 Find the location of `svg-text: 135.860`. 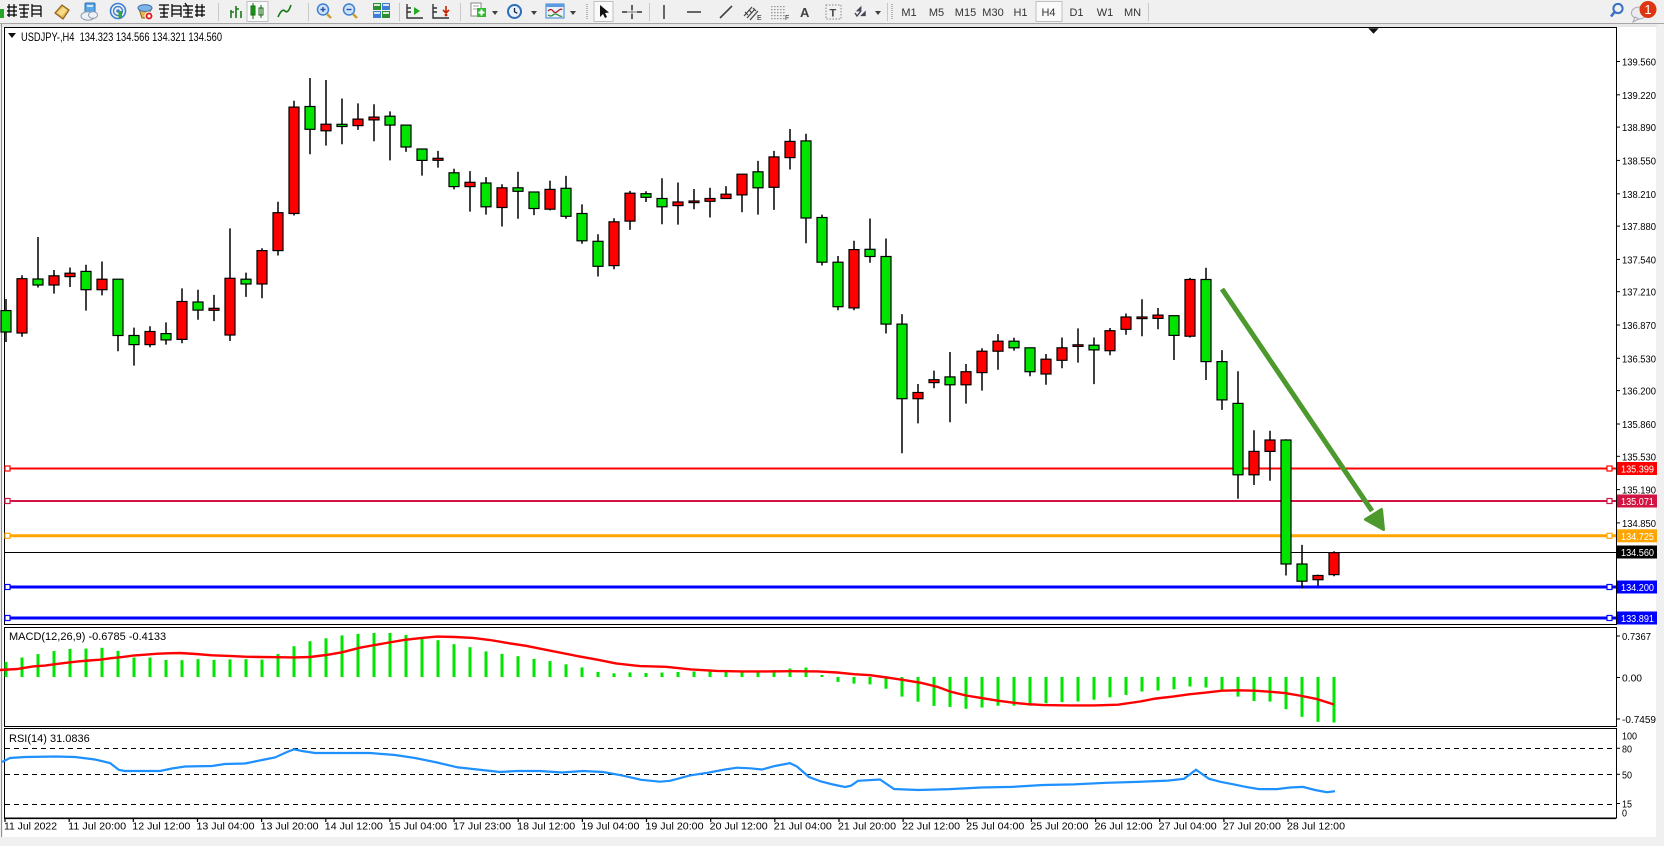

svg-text: 135.860 is located at coordinates (1639, 425).